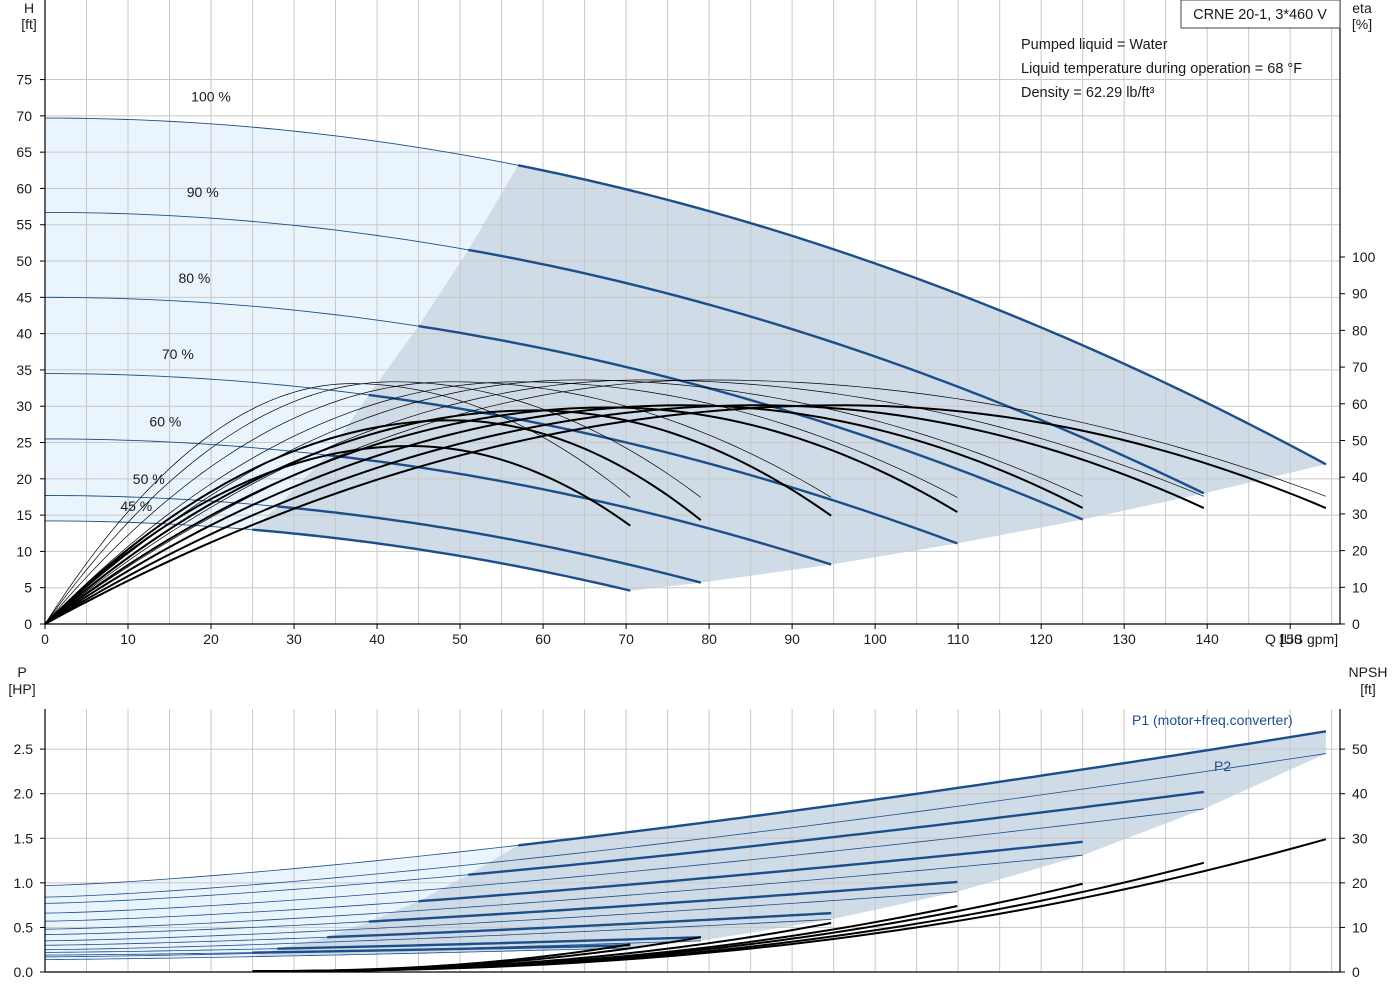 The image size is (1400, 1000). What do you see at coordinates (24, 794) in the screenshot?
I see `p-tick-label: 2.0` at bounding box center [24, 794].